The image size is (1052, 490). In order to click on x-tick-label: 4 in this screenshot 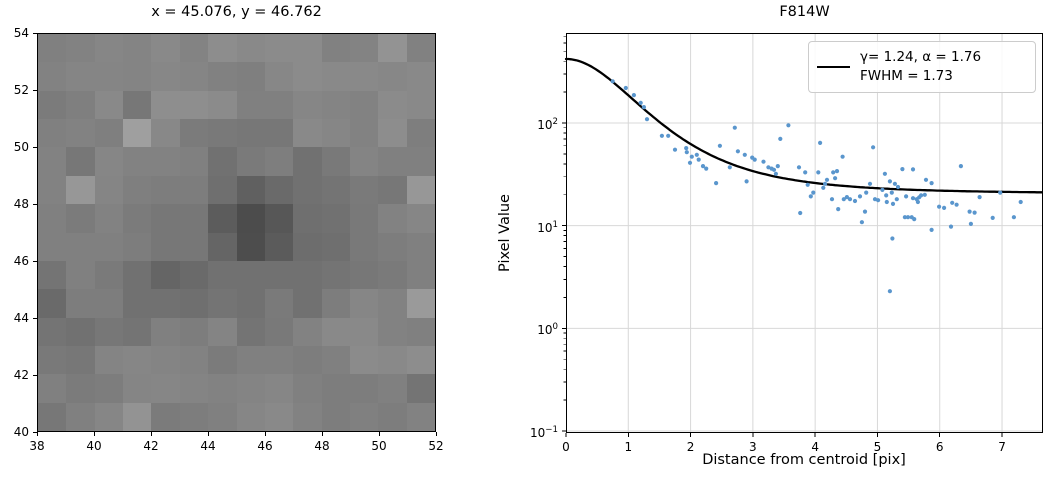, I will do `click(815, 447)`.